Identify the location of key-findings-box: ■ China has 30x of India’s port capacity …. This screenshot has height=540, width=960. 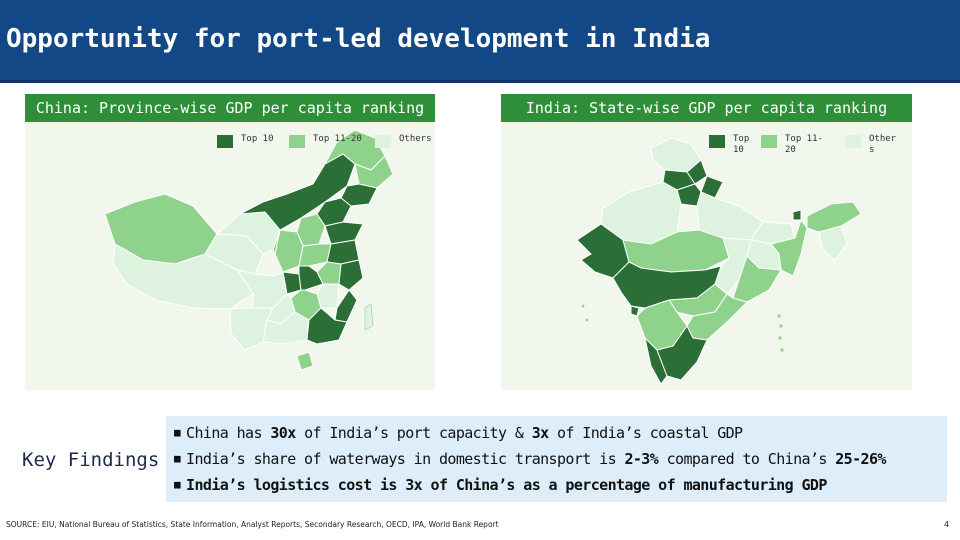
(556, 459).